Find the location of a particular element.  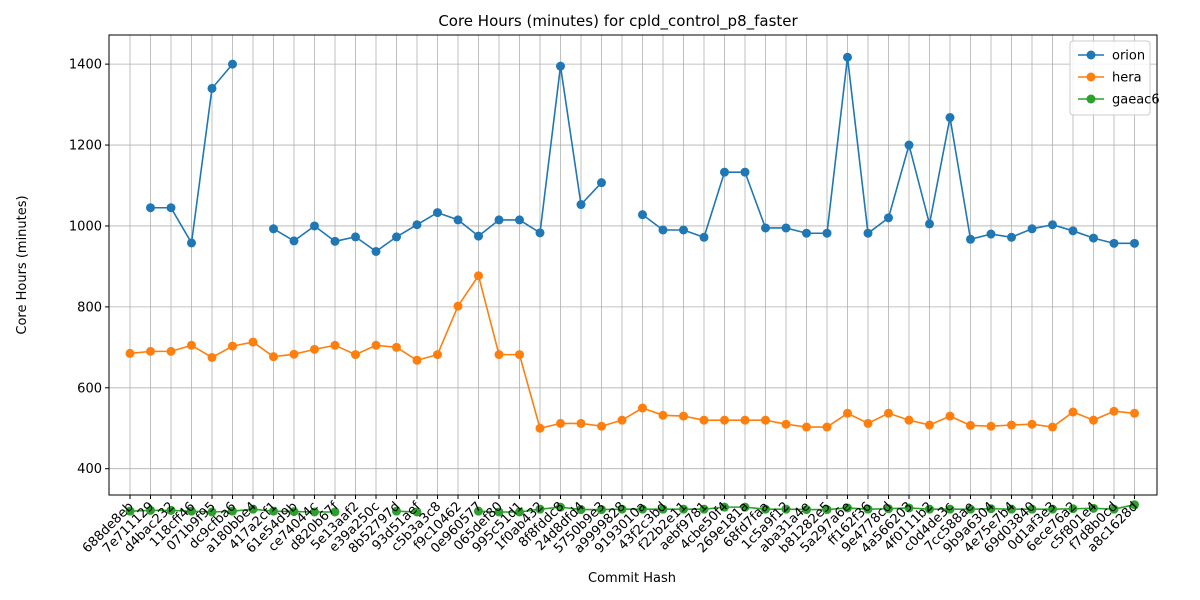

x-axis-label: Commit Hash is located at coordinates (632, 578).